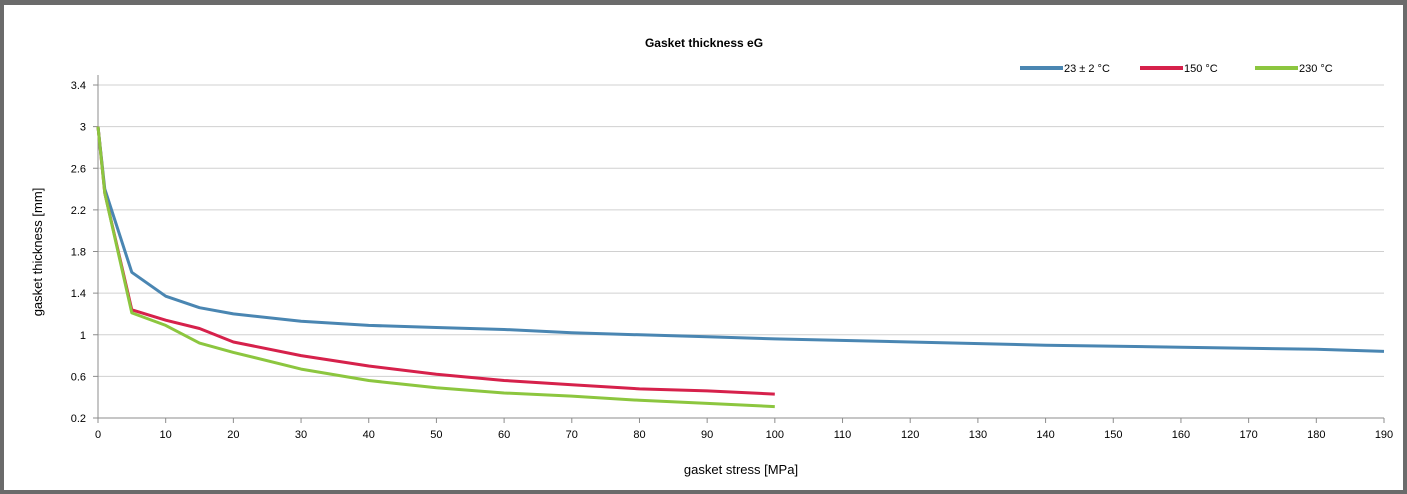 The image size is (1407, 494). Describe the element at coordinates (978, 435) in the screenshot. I see `x-tick-label: 130` at that location.